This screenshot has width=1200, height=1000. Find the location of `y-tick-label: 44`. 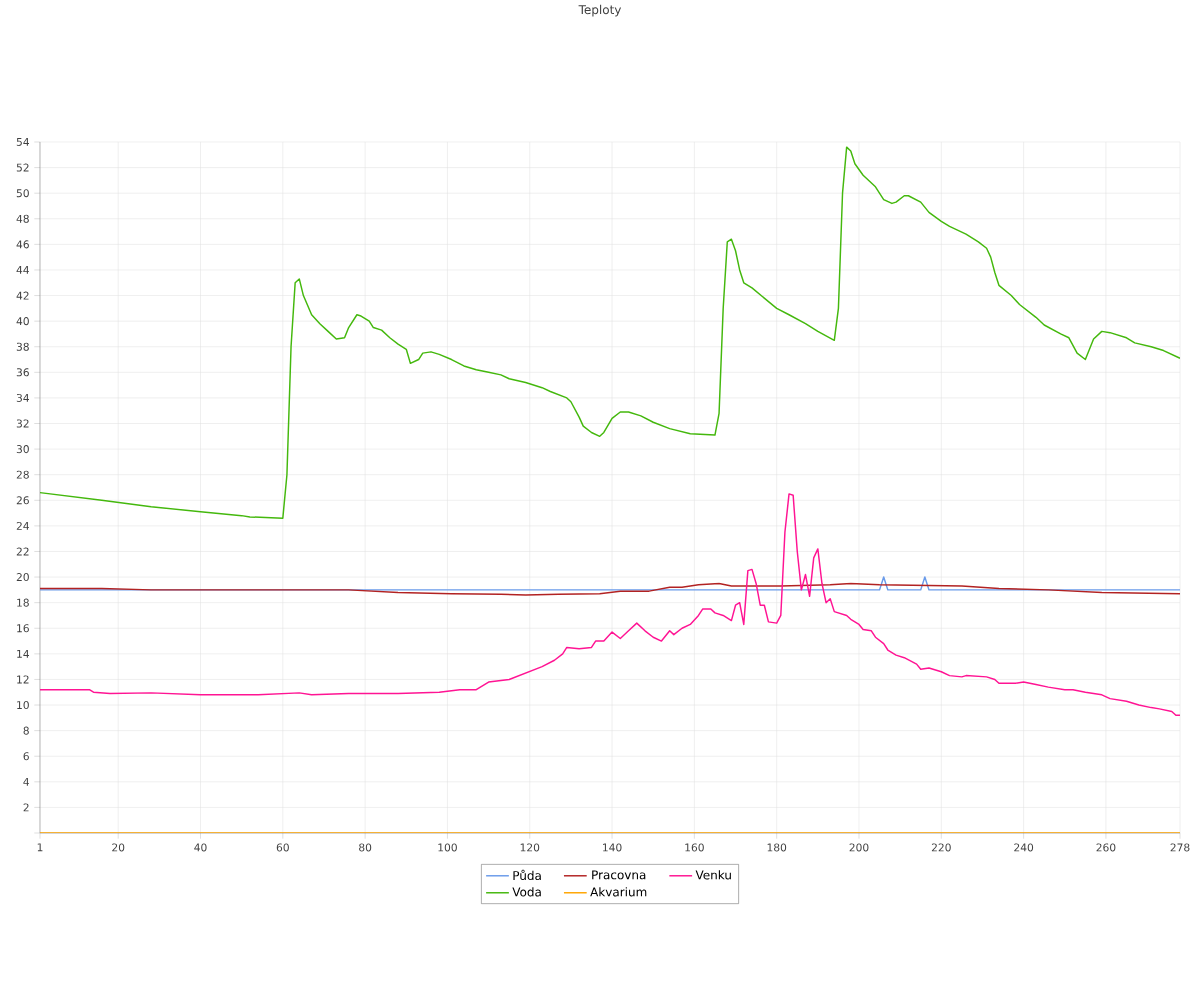

y-tick-label: 44 is located at coordinates (22, 270).